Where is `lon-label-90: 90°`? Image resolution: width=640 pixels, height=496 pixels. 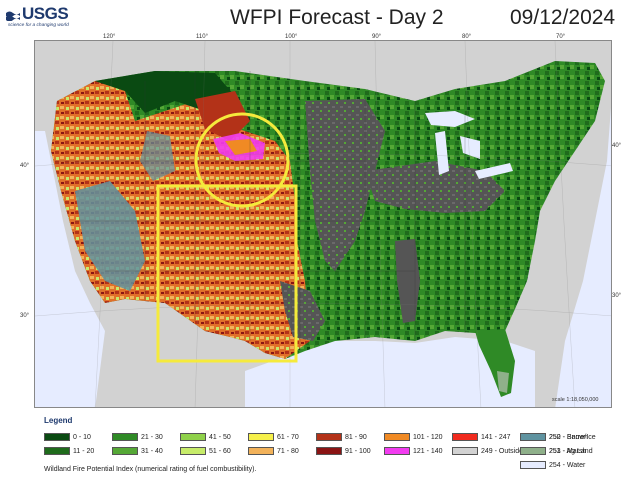
lon-label-90: 90° is located at coordinates (377, 37).